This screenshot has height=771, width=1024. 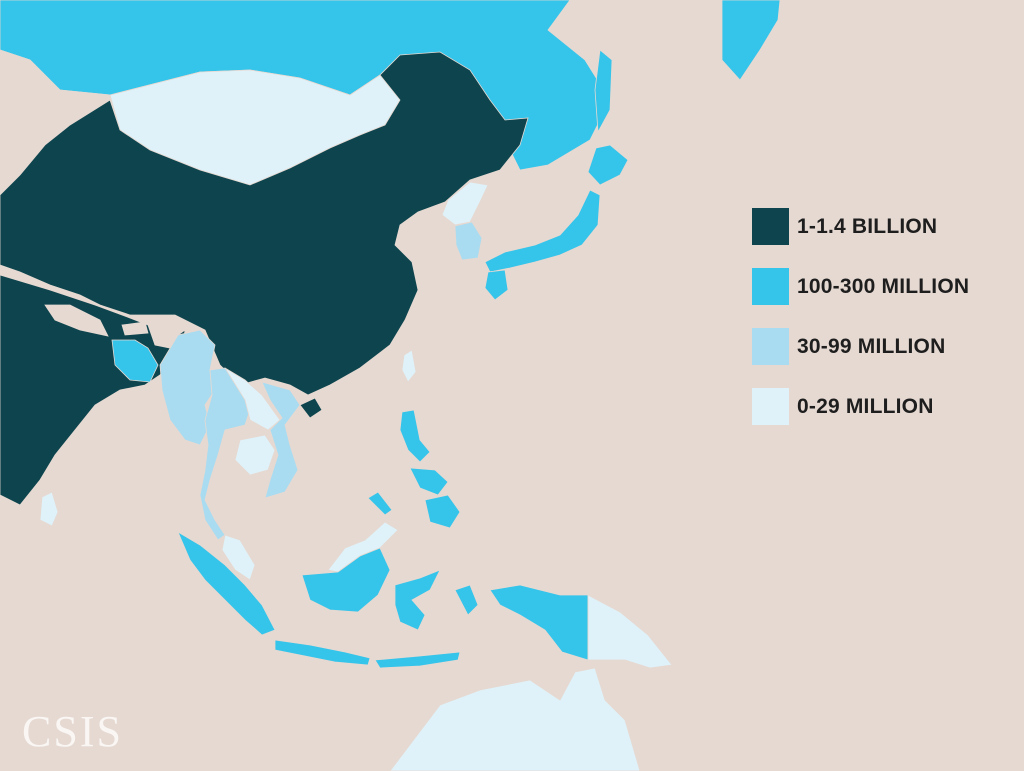 I want to click on region-japan-hokkaido, so click(x=608, y=165).